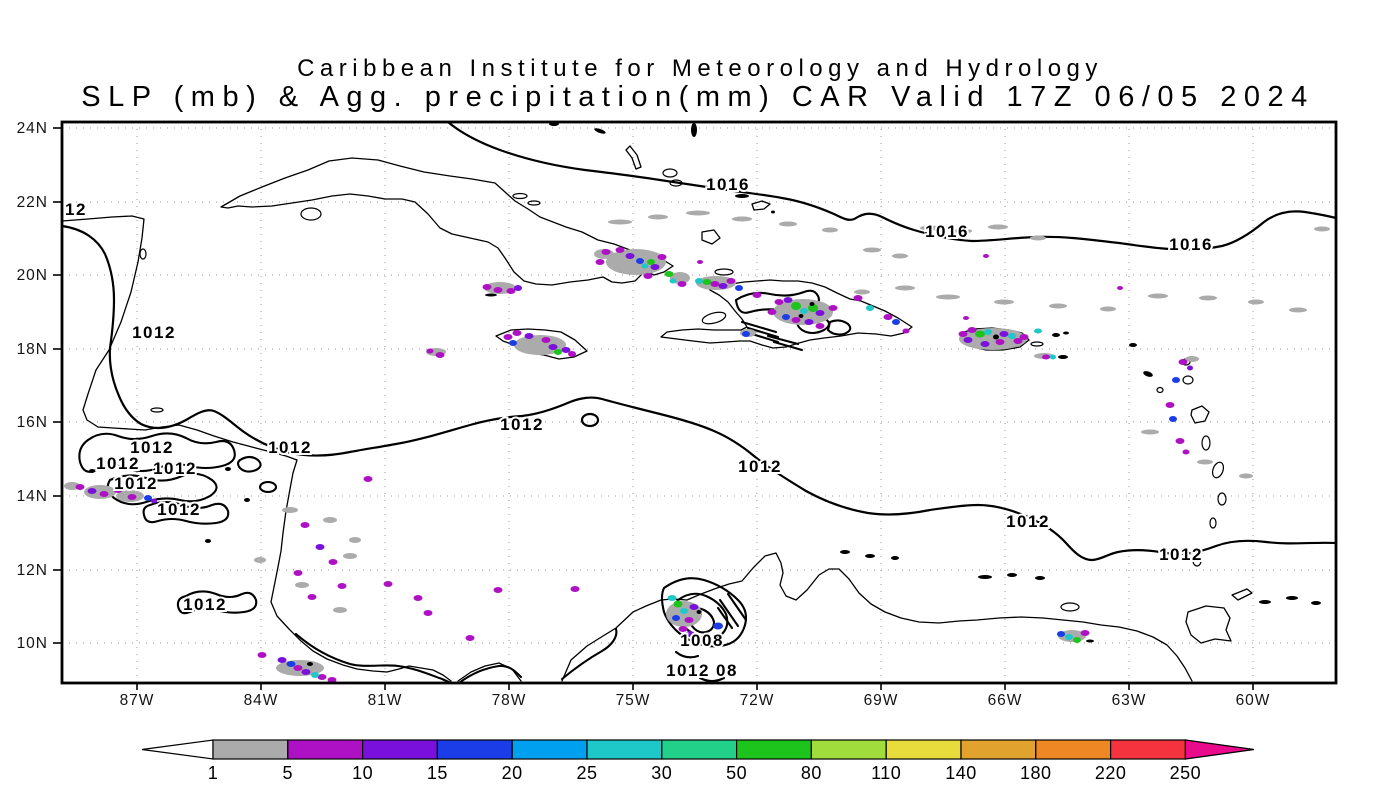  I want to click on lon-tick-label: 75W, so click(633, 700).